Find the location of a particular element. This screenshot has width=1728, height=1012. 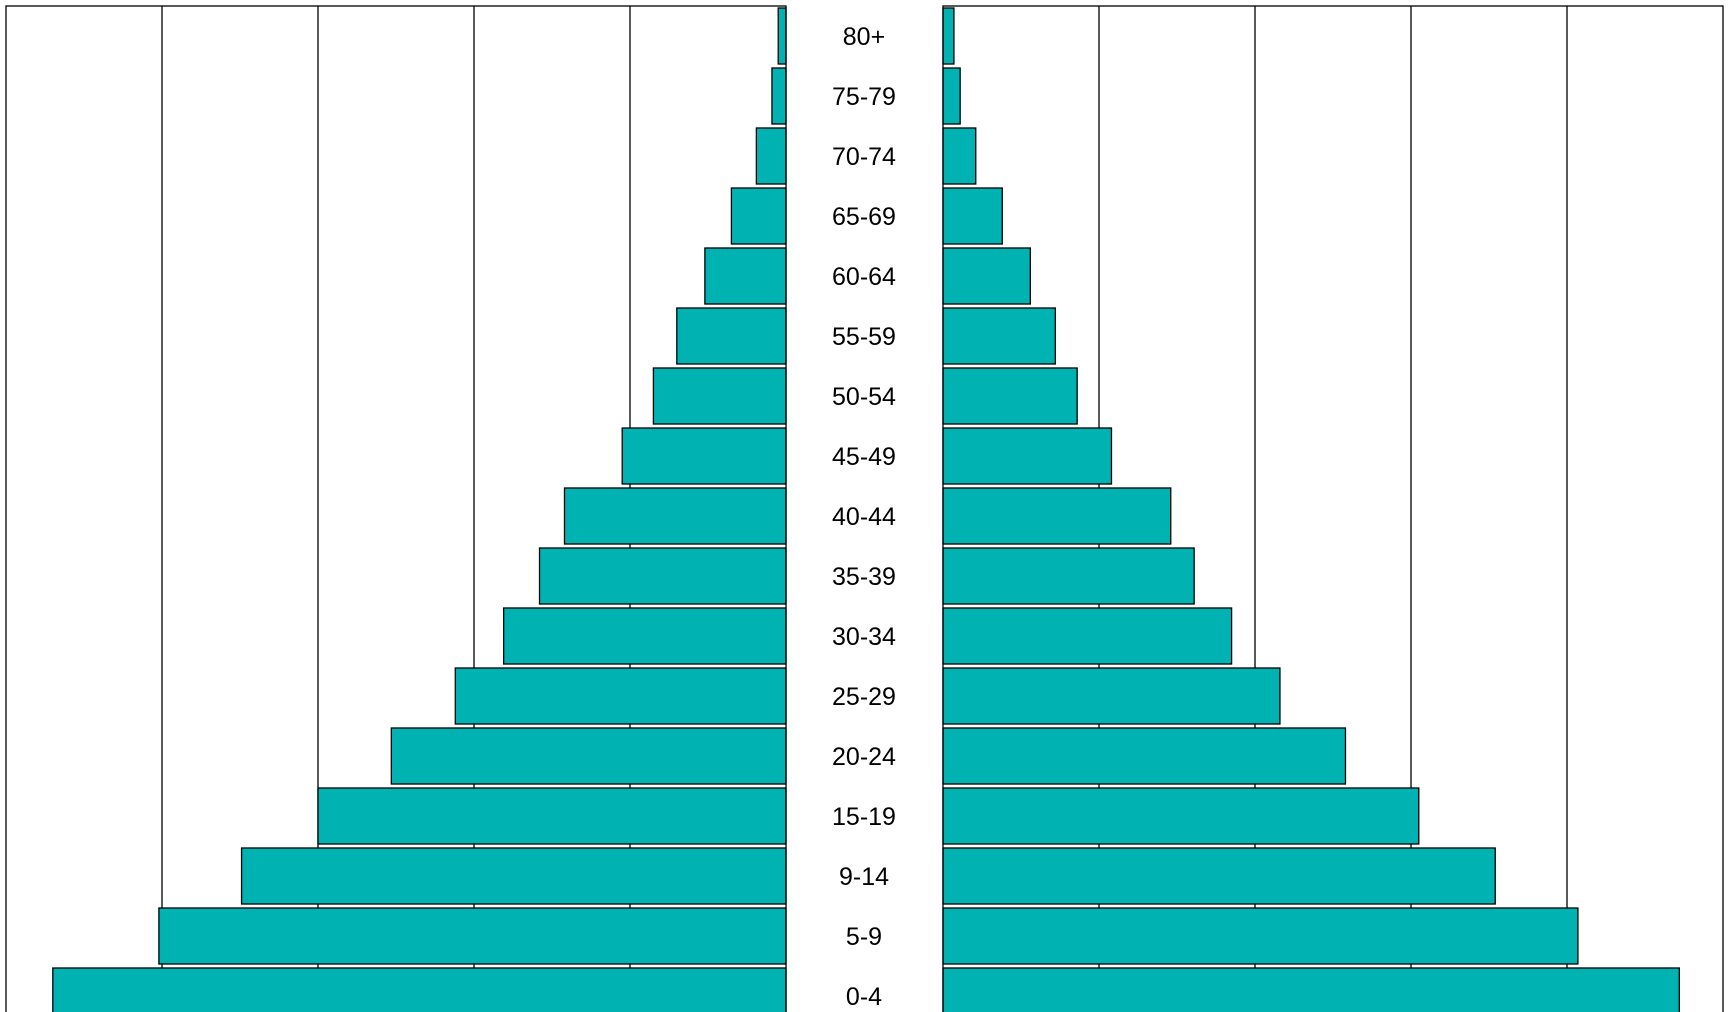

age-group-label: 60-64 is located at coordinates (864, 277).